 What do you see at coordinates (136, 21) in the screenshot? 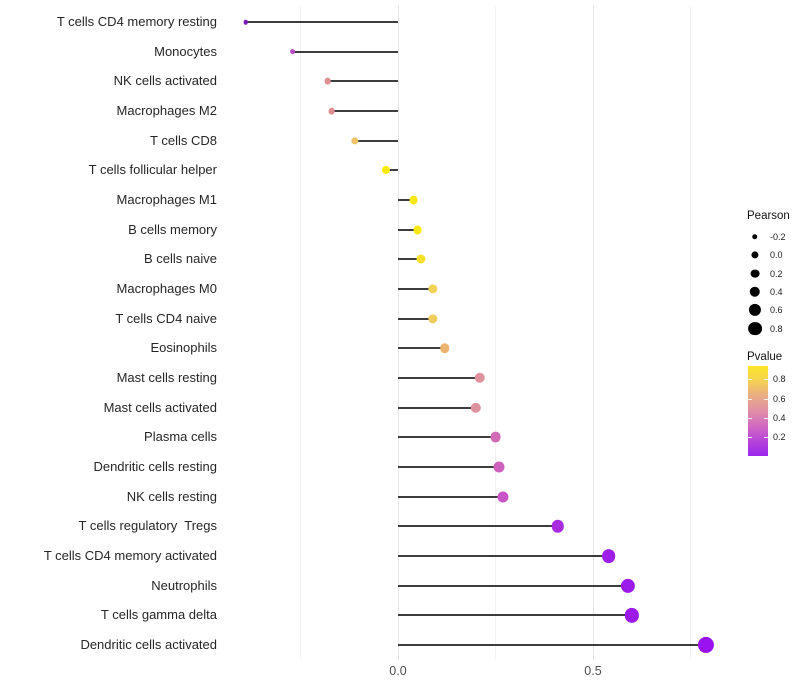
I see `y-axis-label: T cells CD4 memory resting` at bounding box center [136, 21].